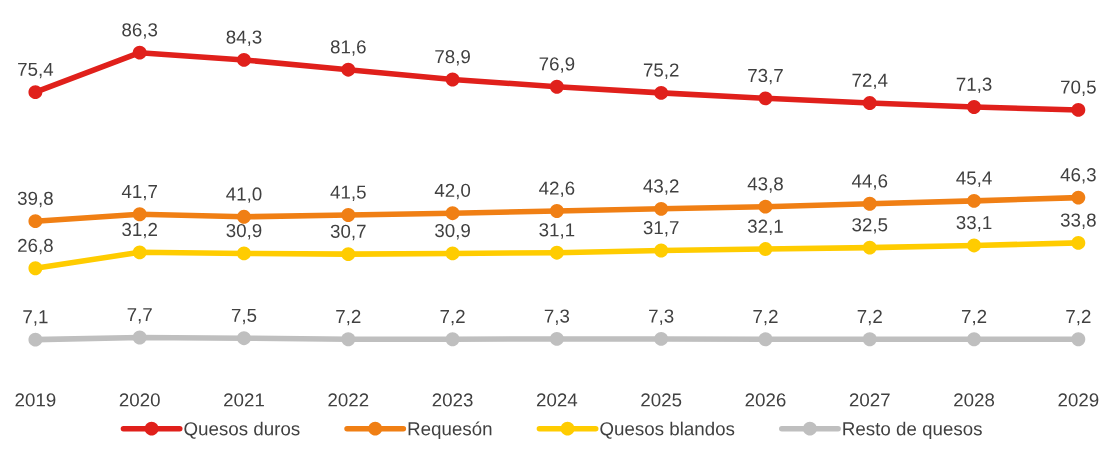 The image size is (1106, 456). I want to click on data-label: 71,3, so click(974, 85).